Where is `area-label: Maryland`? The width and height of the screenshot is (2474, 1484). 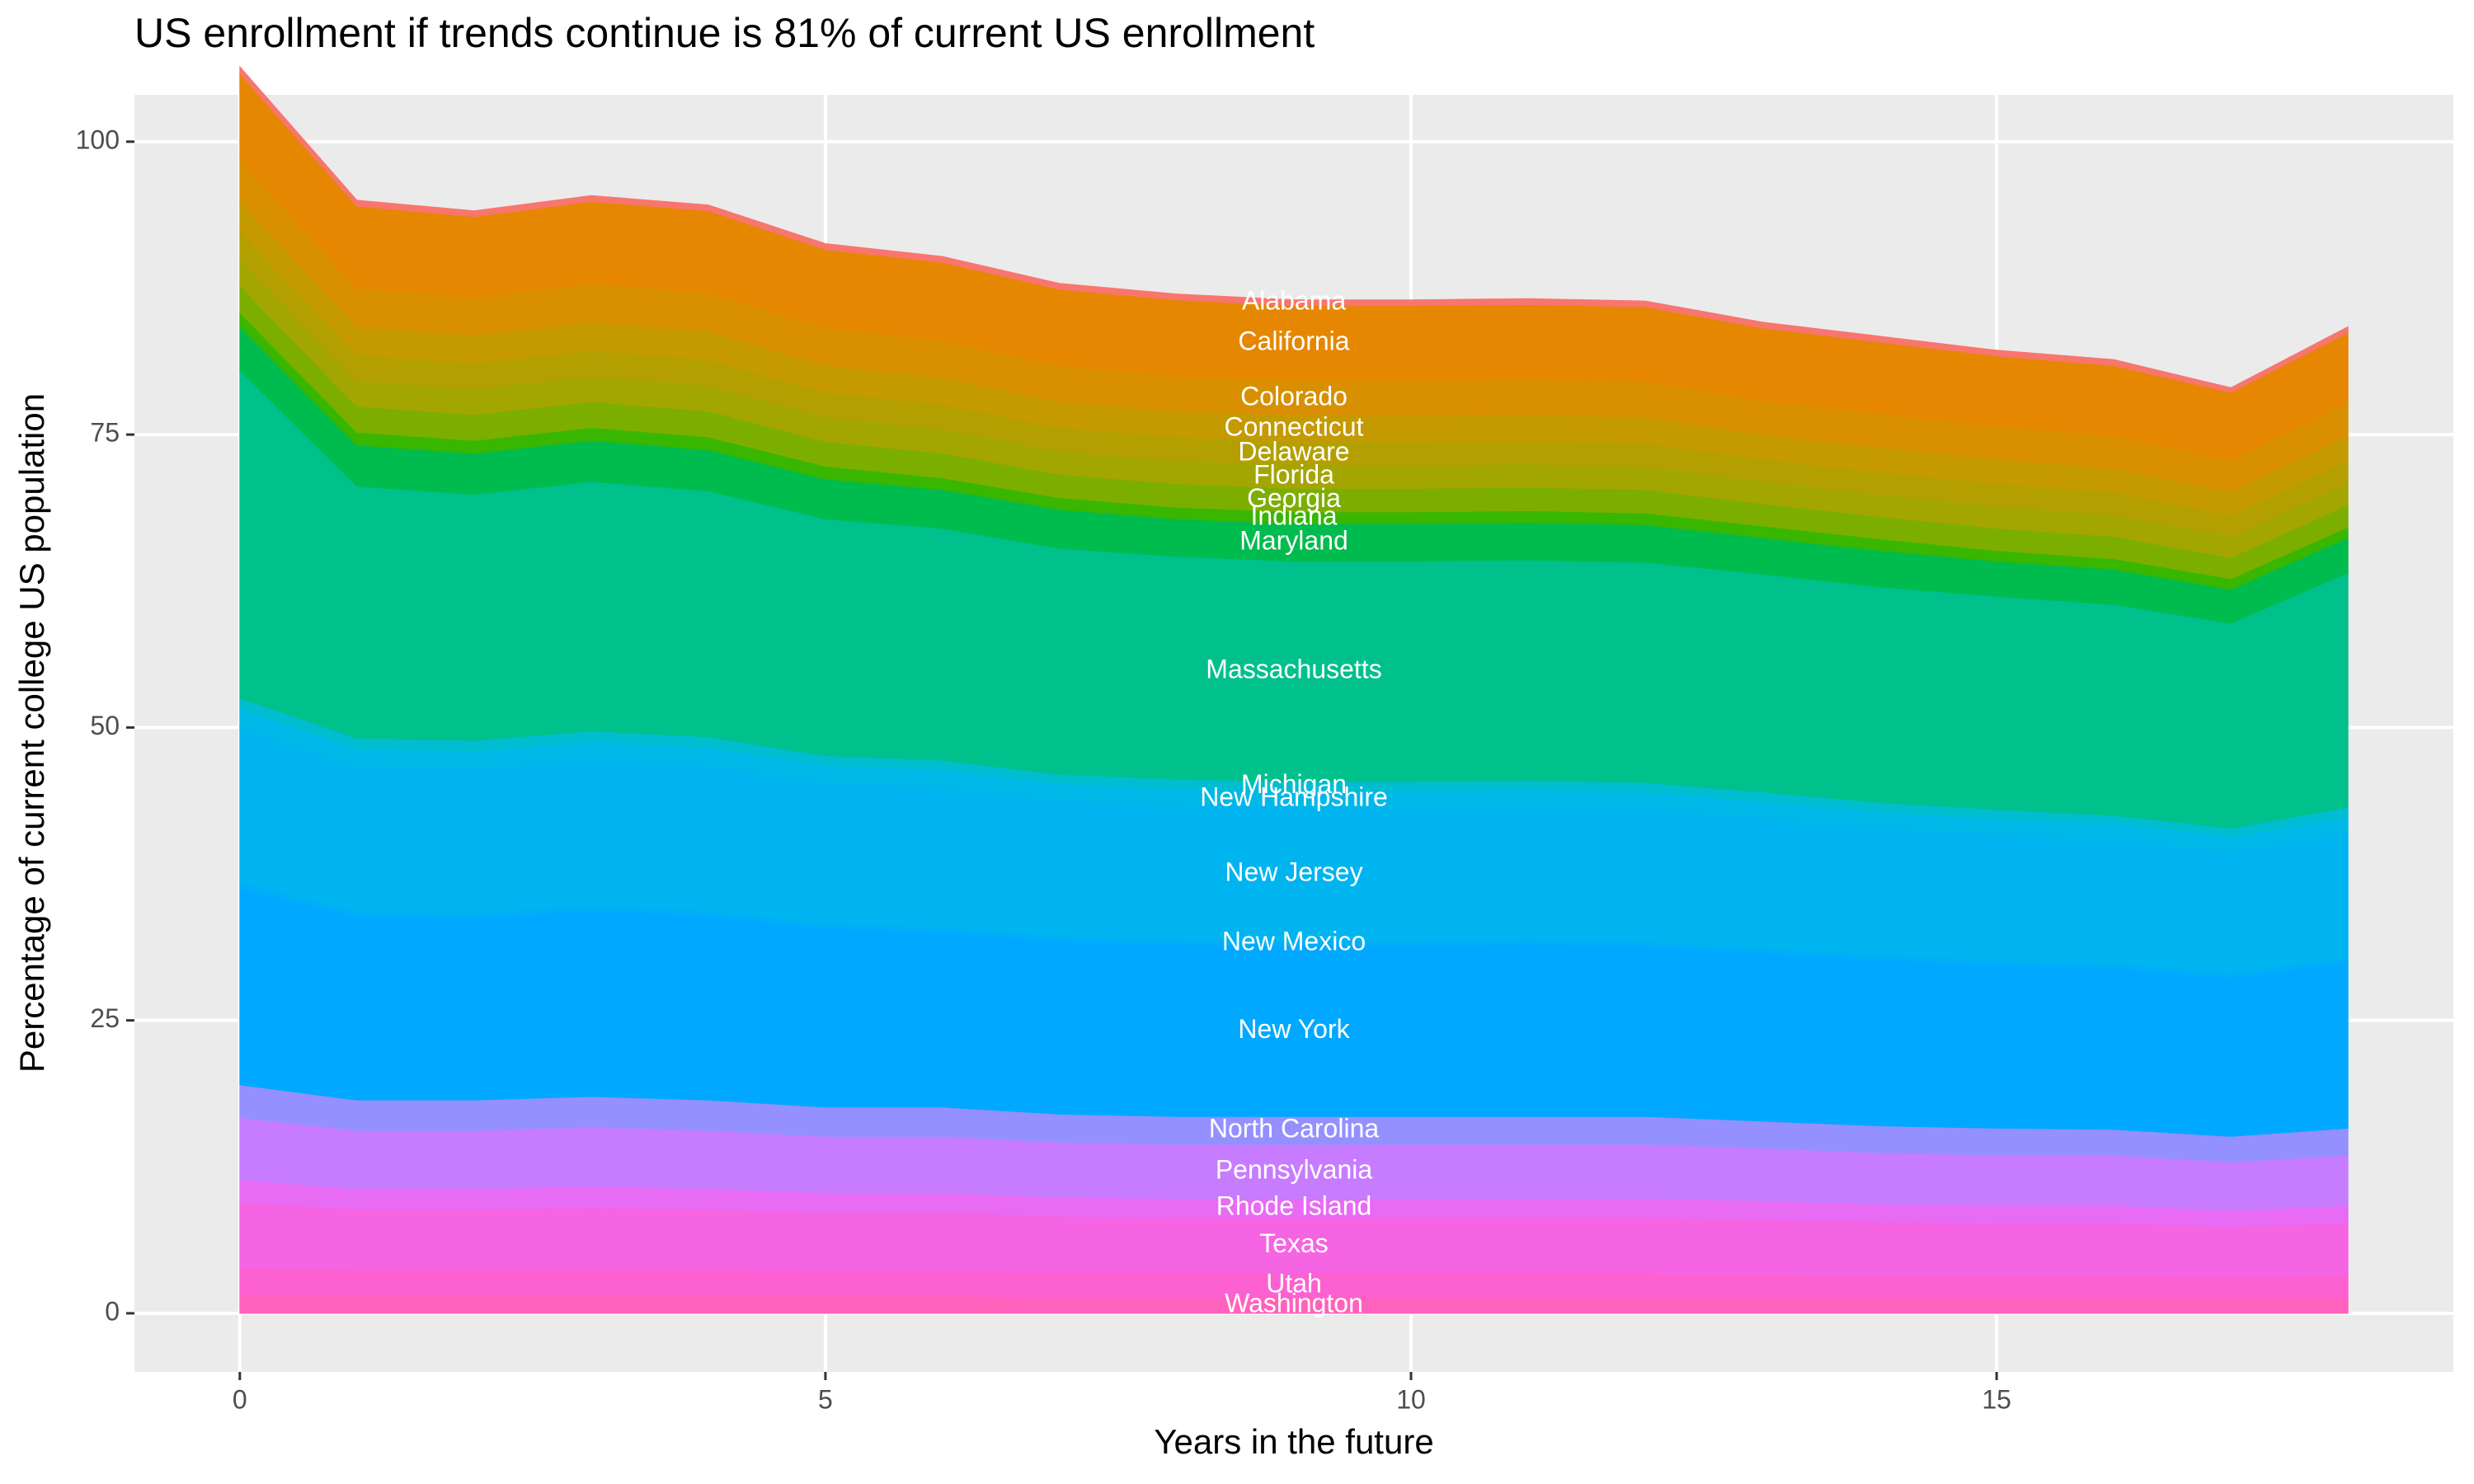 area-label: Maryland is located at coordinates (1293, 540).